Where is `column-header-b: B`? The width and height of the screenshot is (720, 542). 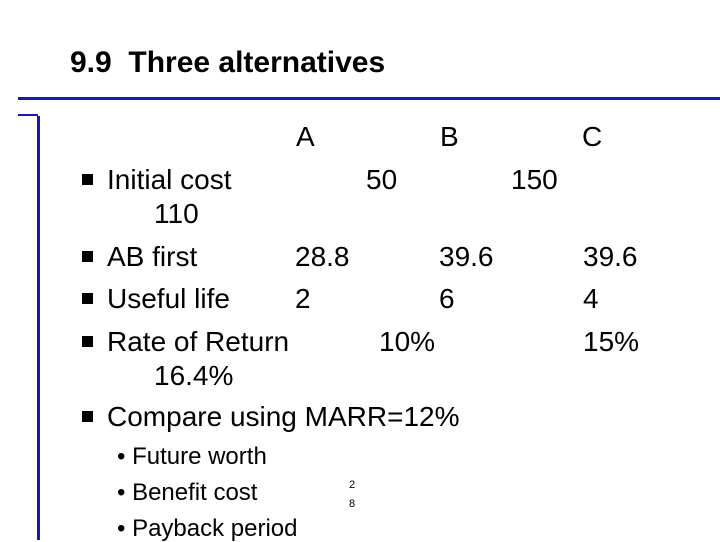 column-header-b: B is located at coordinates (449, 136).